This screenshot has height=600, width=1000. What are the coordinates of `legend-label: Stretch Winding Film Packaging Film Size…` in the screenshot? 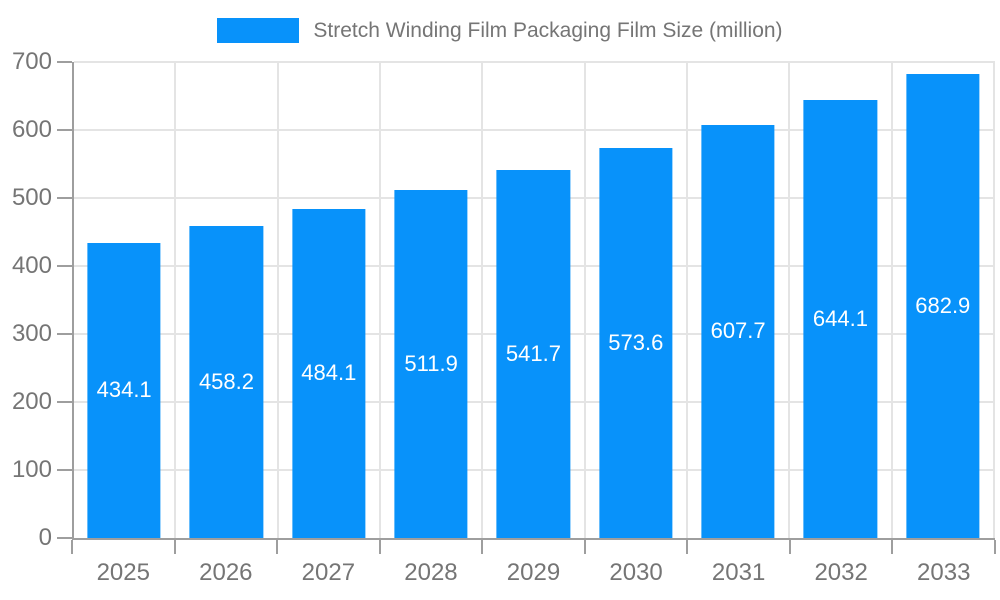 It's located at (548, 30).